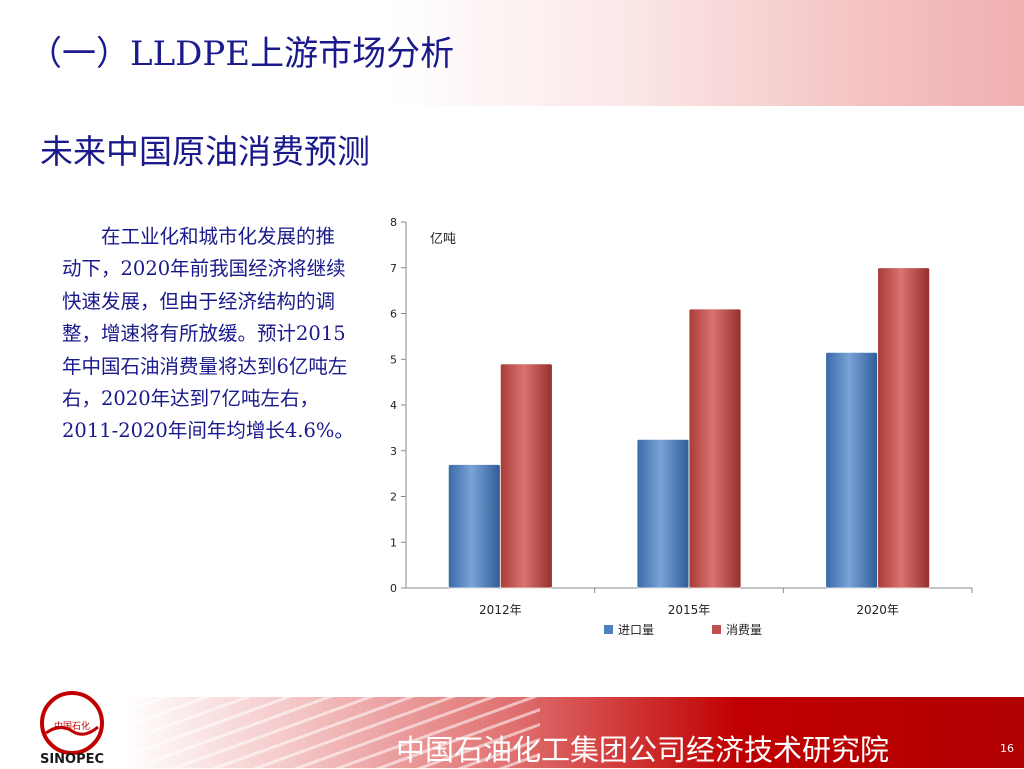 The width and height of the screenshot is (1024, 769). What do you see at coordinates (643, 750) in the screenshot?
I see `organization-name: 中国石油化工集团公司经济技术研究院` at bounding box center [643, 750].